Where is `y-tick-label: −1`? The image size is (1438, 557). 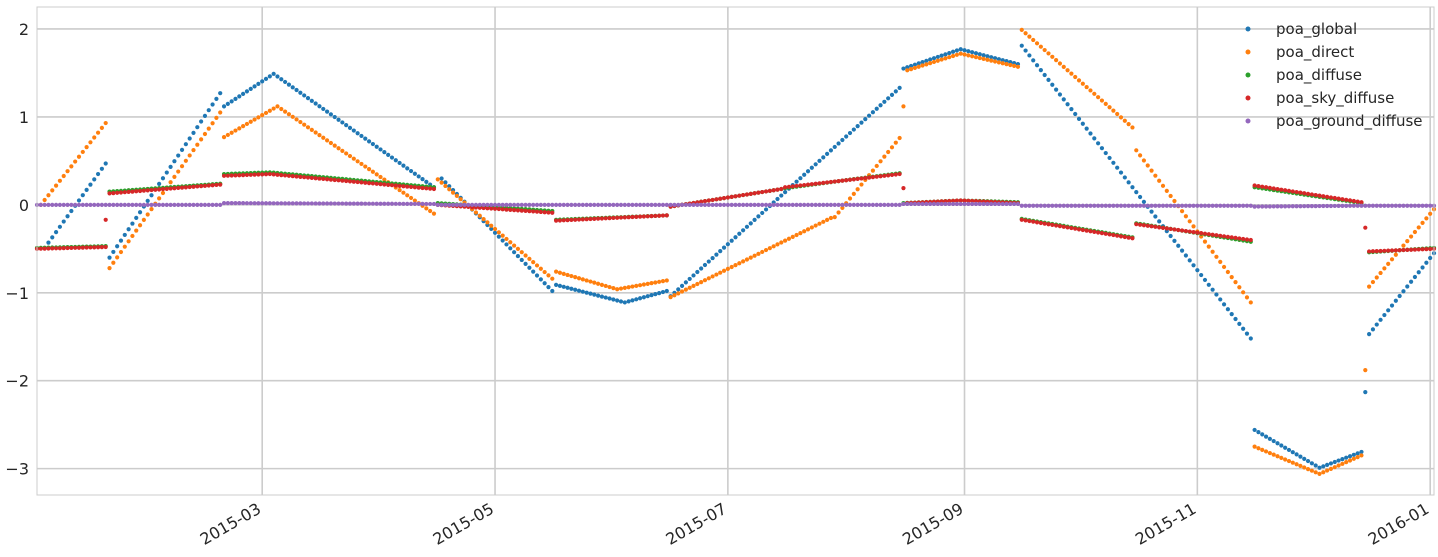 y-tick-label: −1 is located at coordinates (17, 293).